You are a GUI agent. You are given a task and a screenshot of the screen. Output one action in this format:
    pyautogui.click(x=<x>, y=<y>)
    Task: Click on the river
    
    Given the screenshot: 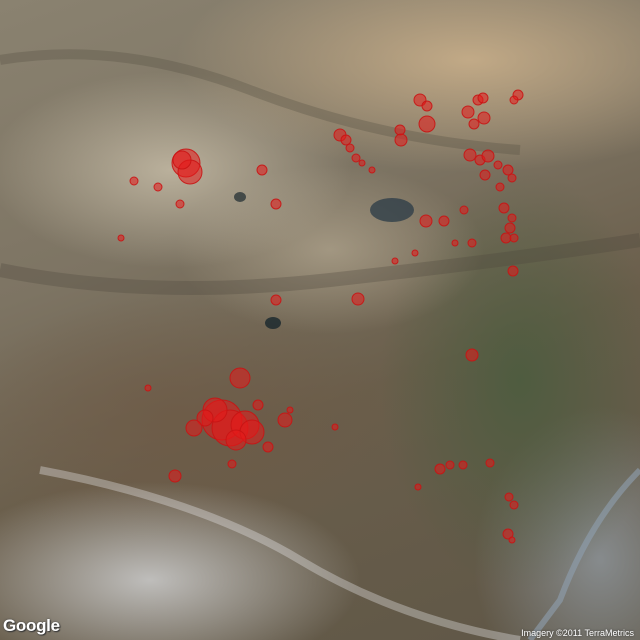 What is the action you would take?
    pyautogui.click(x=583, y=553)
    